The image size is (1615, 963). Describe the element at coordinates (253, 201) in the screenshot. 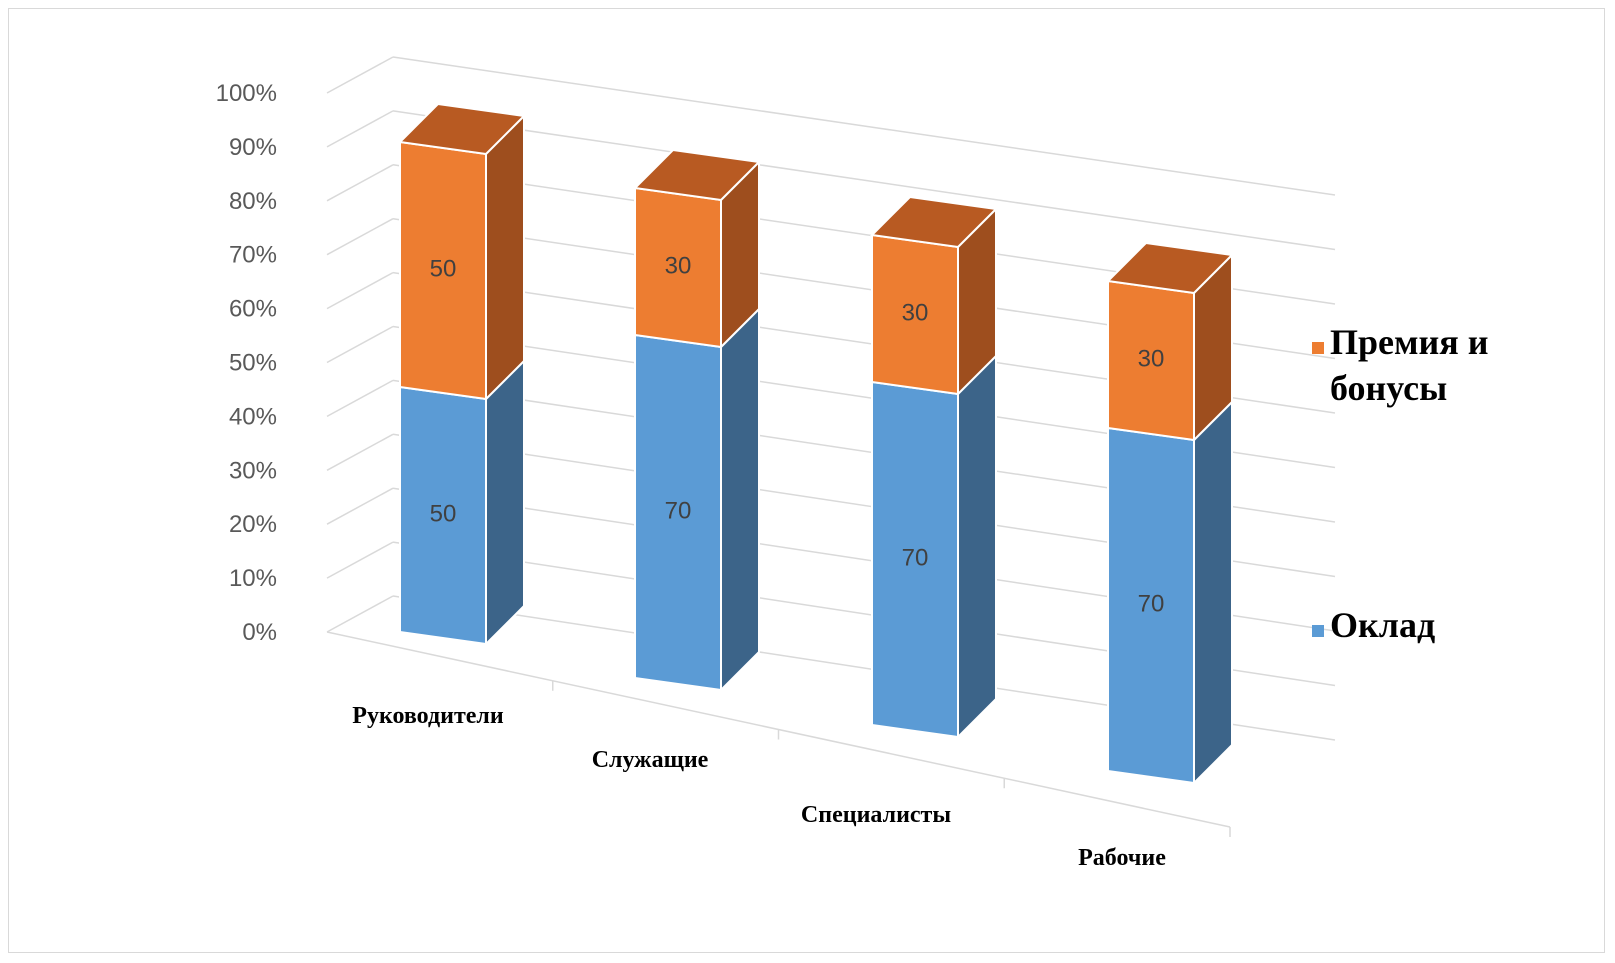

I see `y-tick-label: 80%` at that location.